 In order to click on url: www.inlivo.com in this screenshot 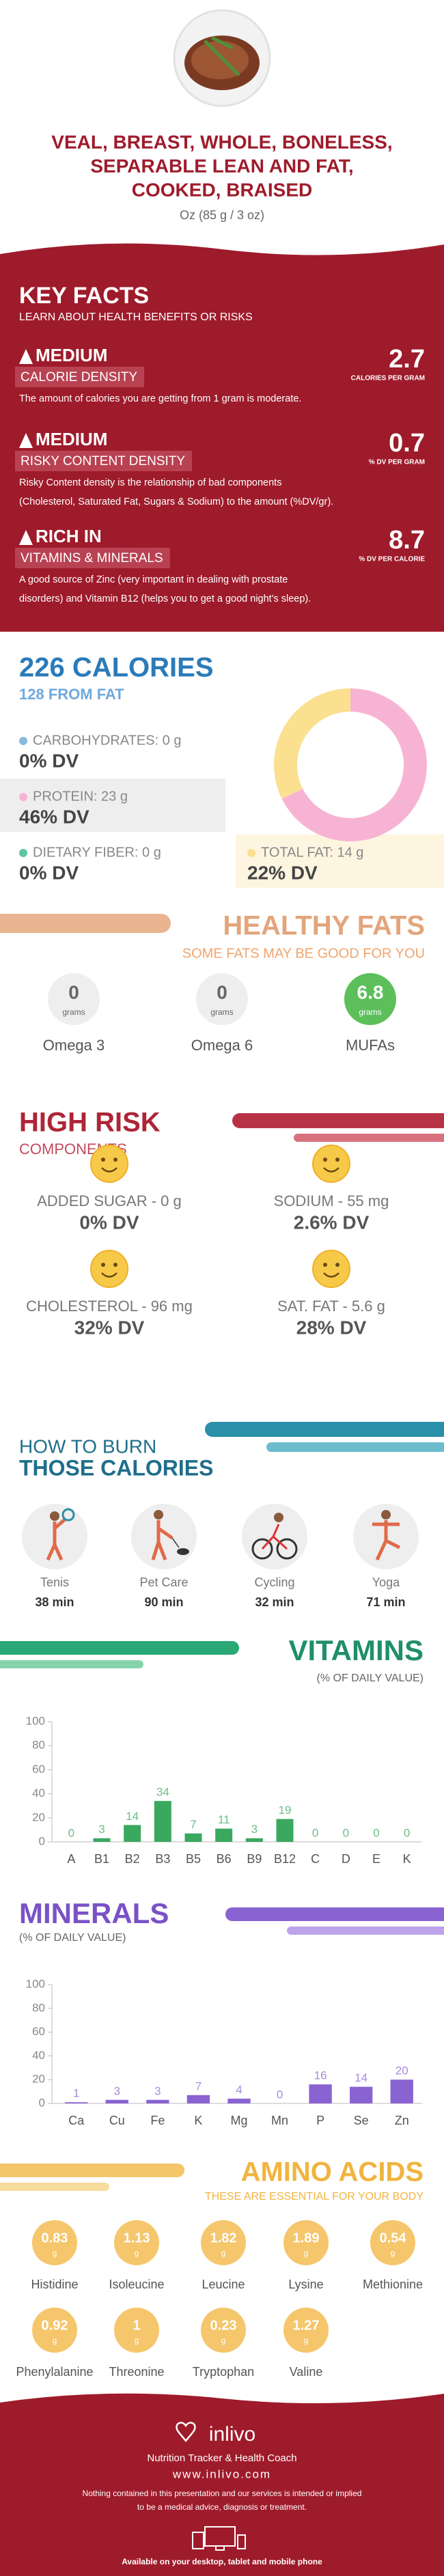, I will do `click(221, 2473)`.